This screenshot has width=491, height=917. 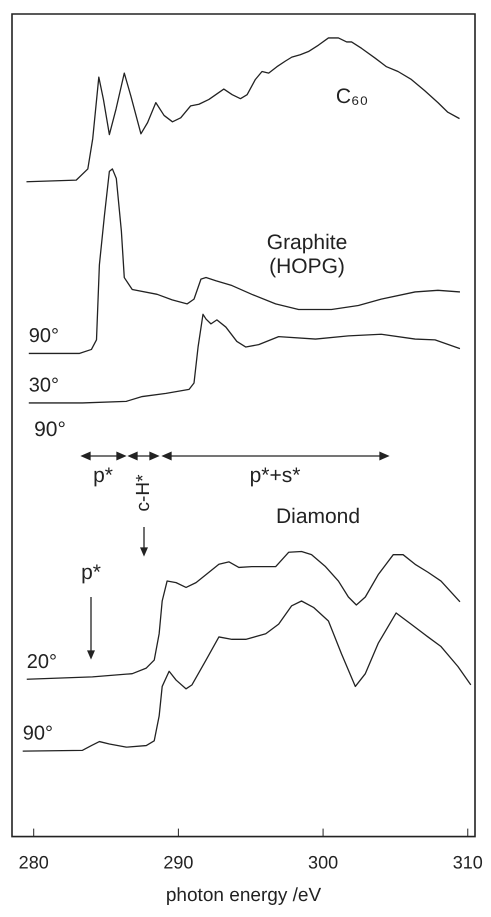 What do you see at coordinates (467, 862) in the screenshot?
I see `x-tick-label: 310` at bounding box center [467, 862].